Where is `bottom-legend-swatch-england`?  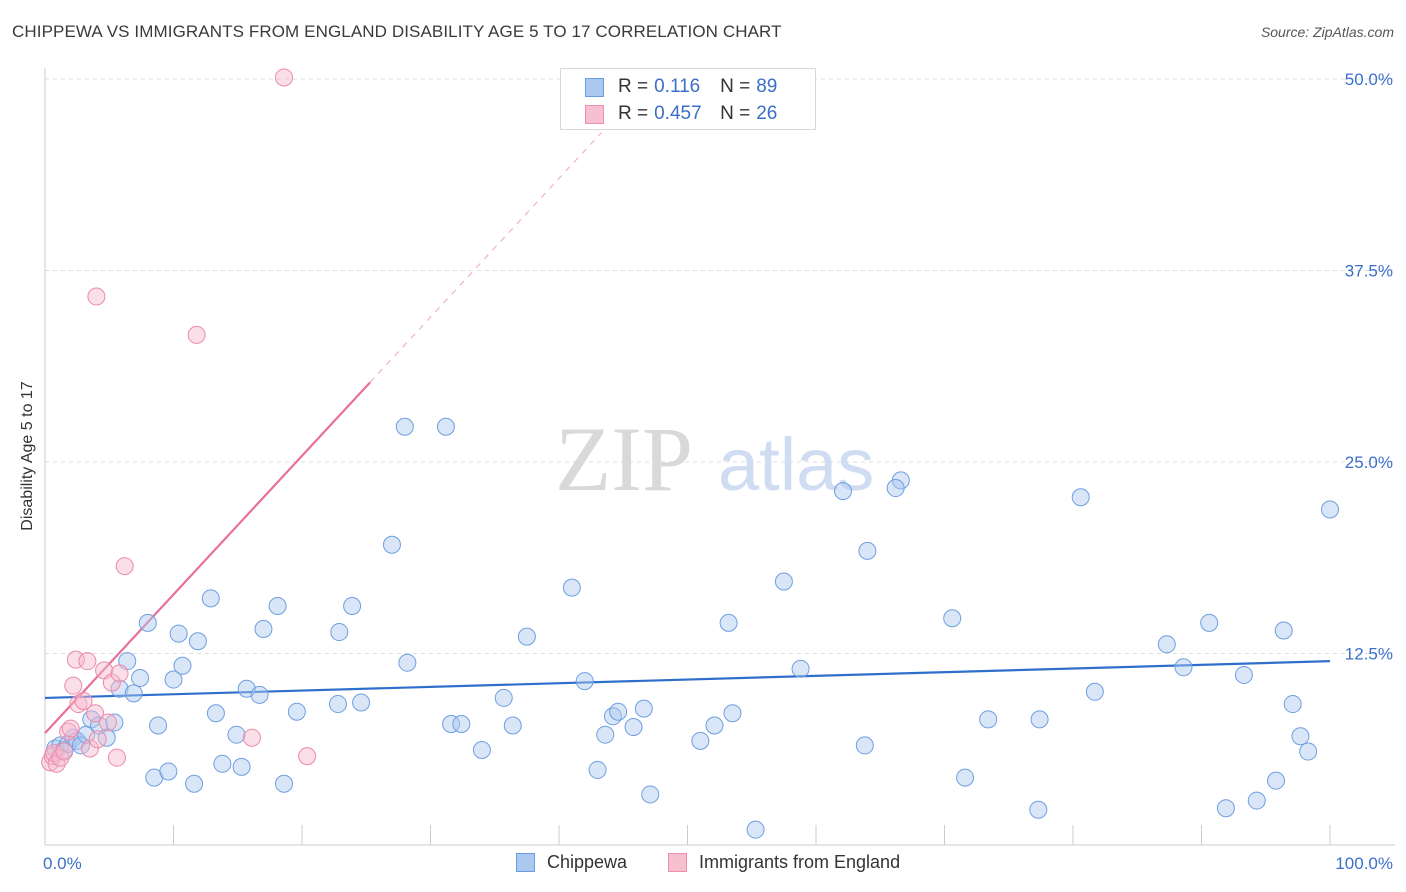 bottom-legend-swatch-england is located at coordinates (677, 862).